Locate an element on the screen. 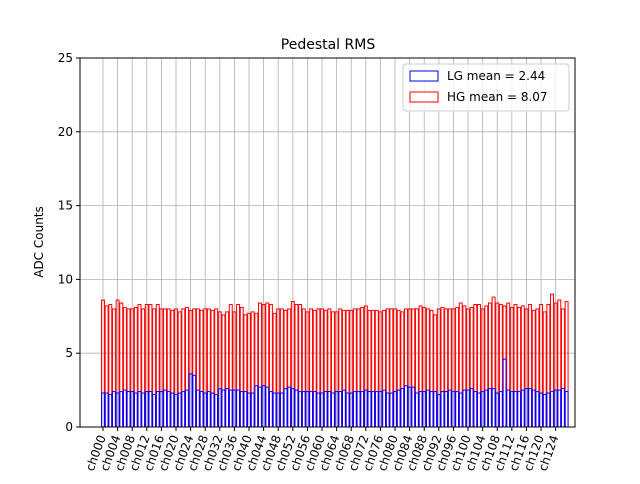  y-axis-label: ADC Counts is located at coordinates (39, 242).